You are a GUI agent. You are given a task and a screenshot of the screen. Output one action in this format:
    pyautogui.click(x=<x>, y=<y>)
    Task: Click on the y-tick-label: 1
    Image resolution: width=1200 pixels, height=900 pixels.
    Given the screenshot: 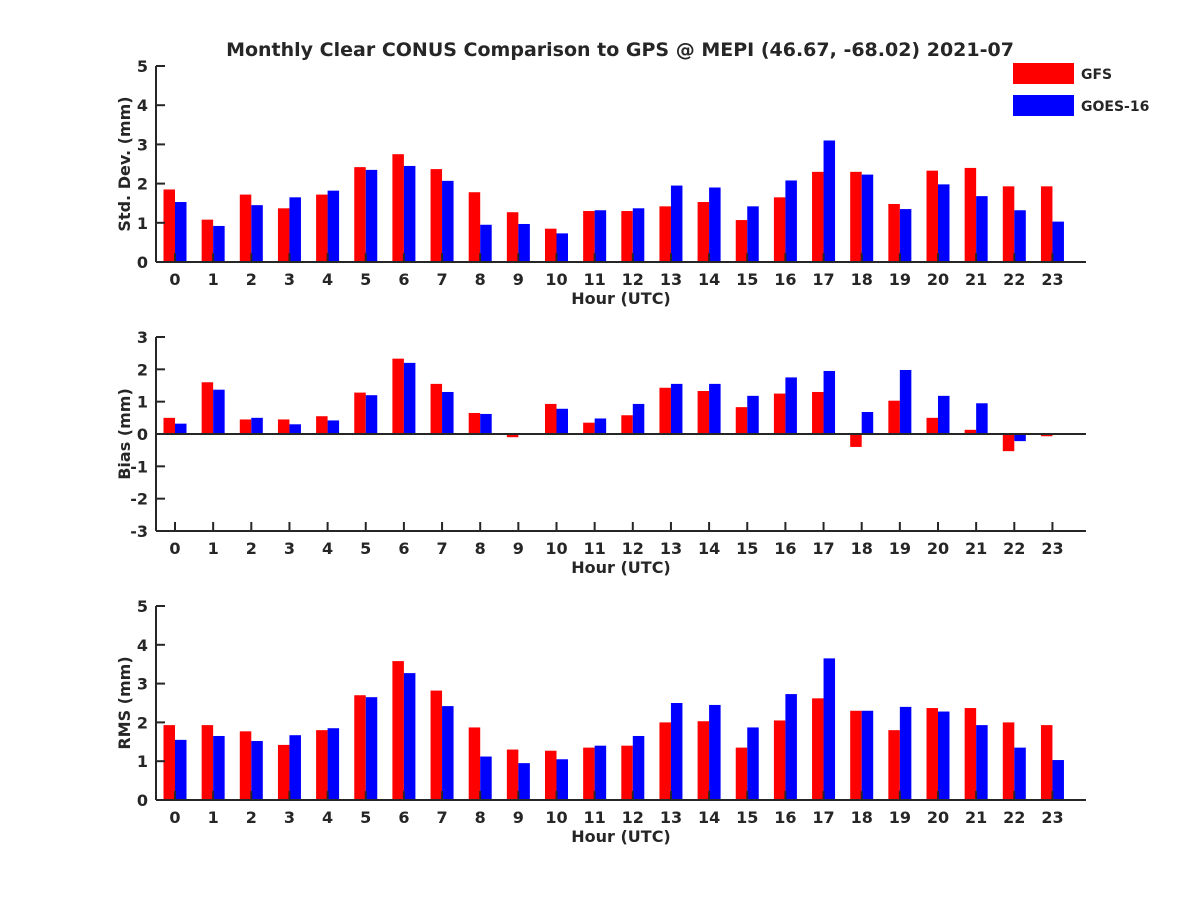 What is the action you would take?
    pyautogui.click(x=142, y=223)
    